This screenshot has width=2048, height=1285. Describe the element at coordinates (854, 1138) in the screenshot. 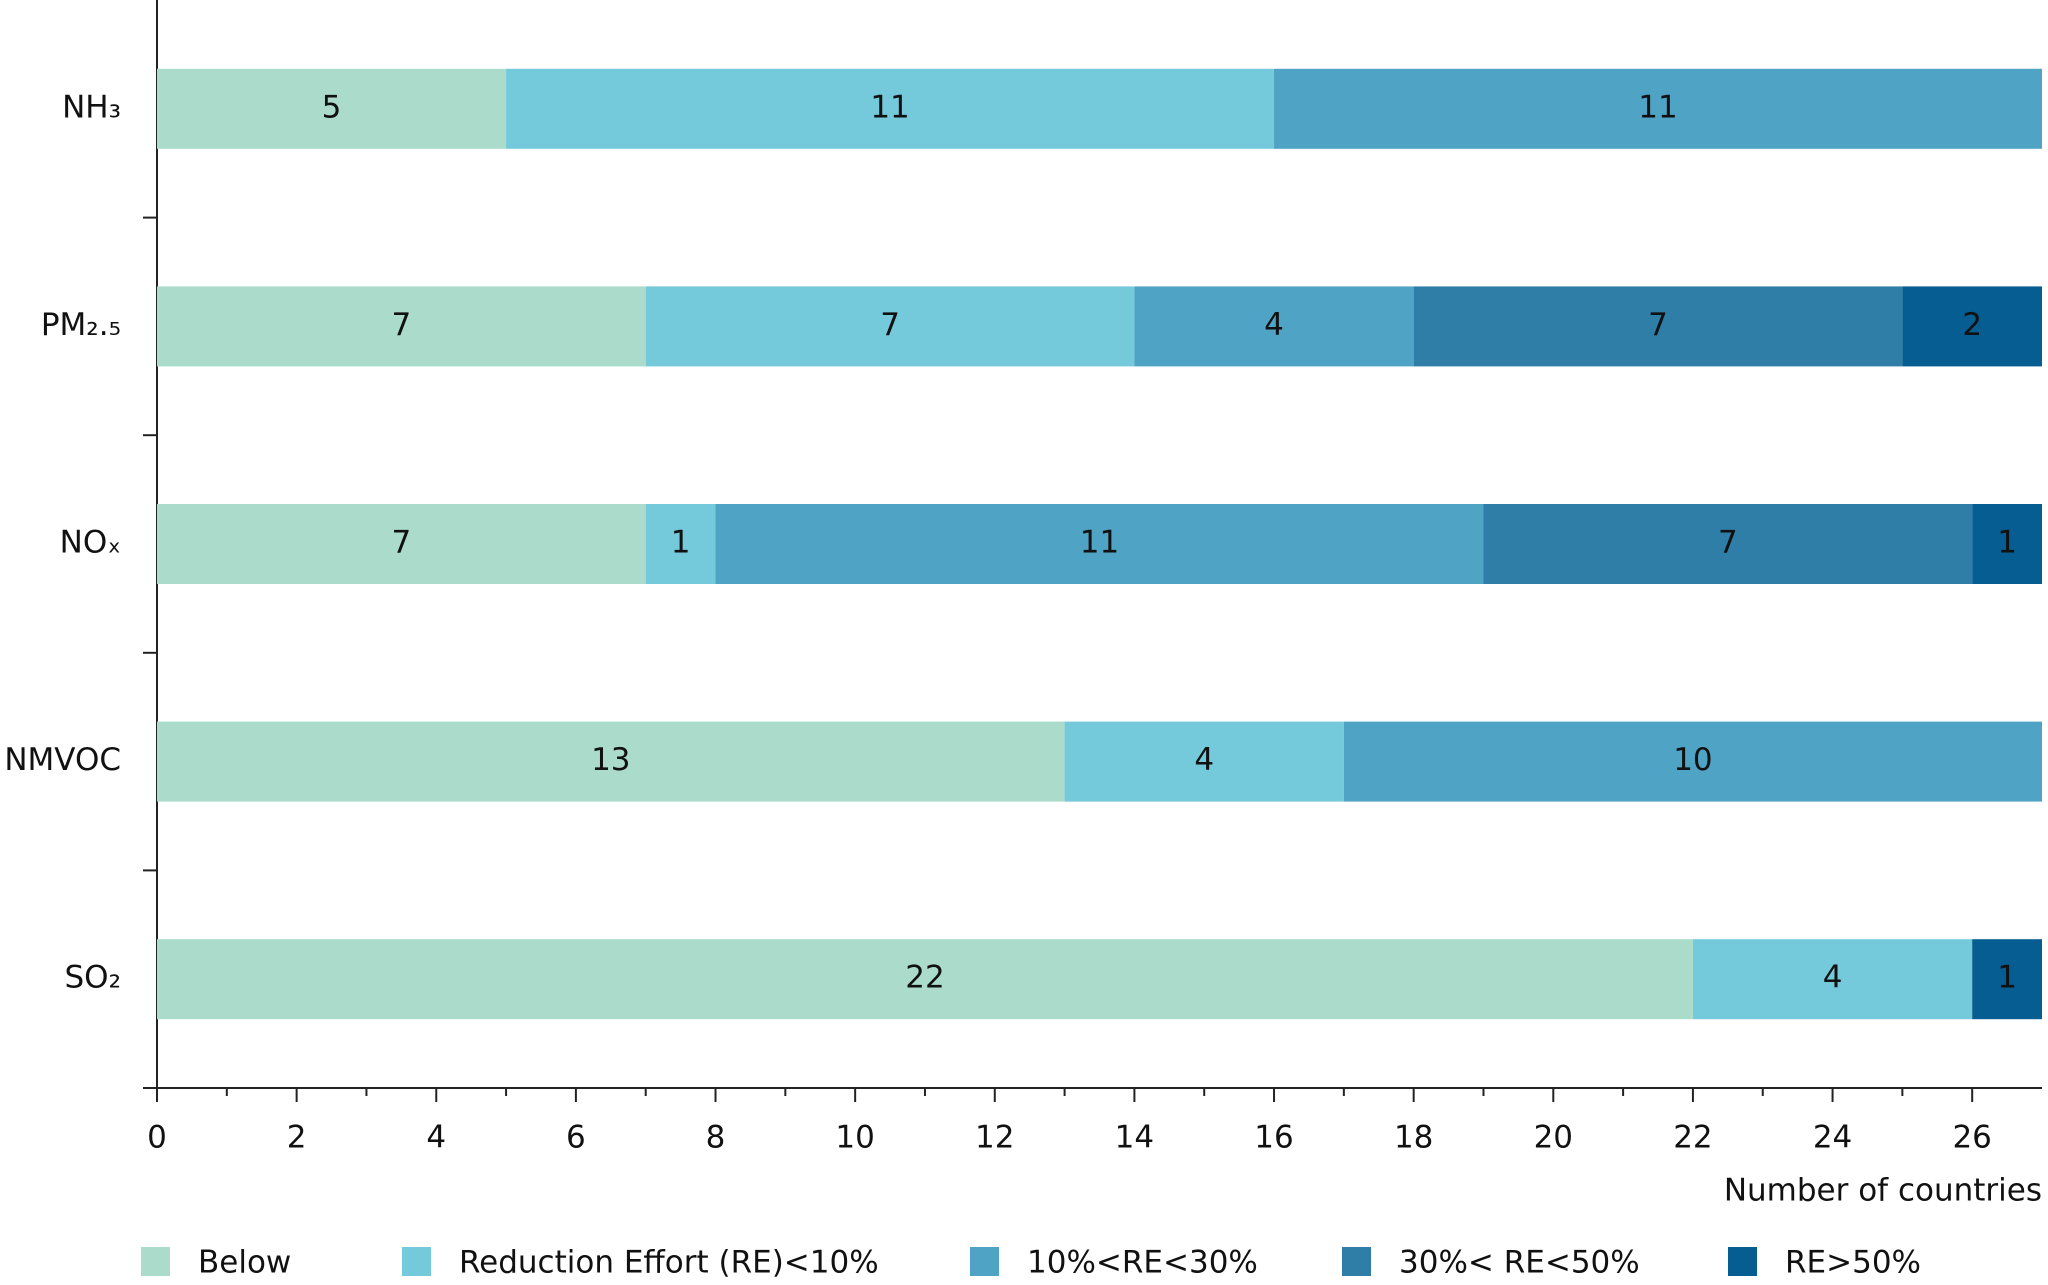

I see `x-tick-label: 10` at that location.